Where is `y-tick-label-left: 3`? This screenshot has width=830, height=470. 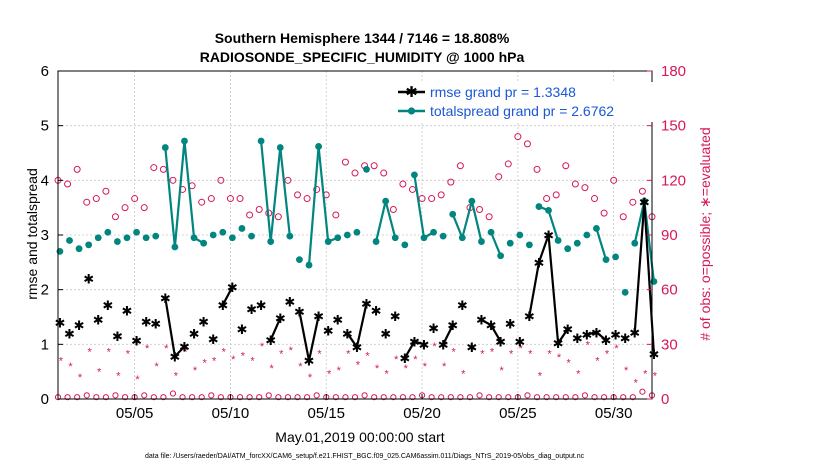
y-tick-label-left: 3 is located at coordinates (45, 235).